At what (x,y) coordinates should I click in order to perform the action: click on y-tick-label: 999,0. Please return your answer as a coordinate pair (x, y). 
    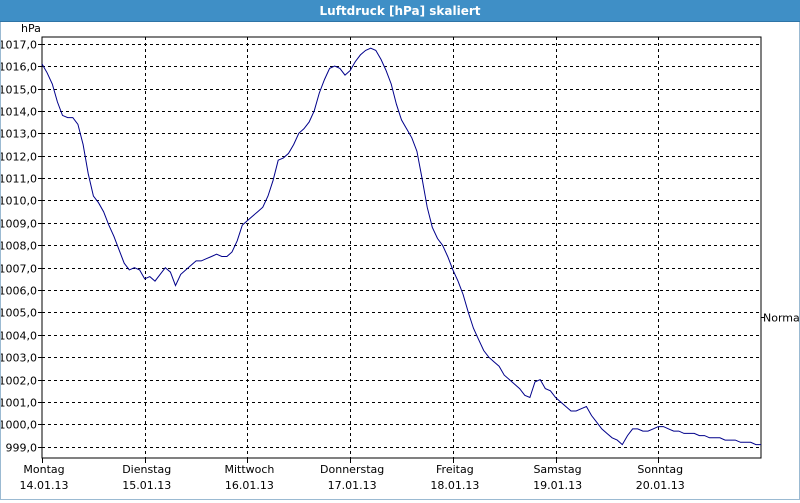
    Looking at the image, I should click on (22, 448).